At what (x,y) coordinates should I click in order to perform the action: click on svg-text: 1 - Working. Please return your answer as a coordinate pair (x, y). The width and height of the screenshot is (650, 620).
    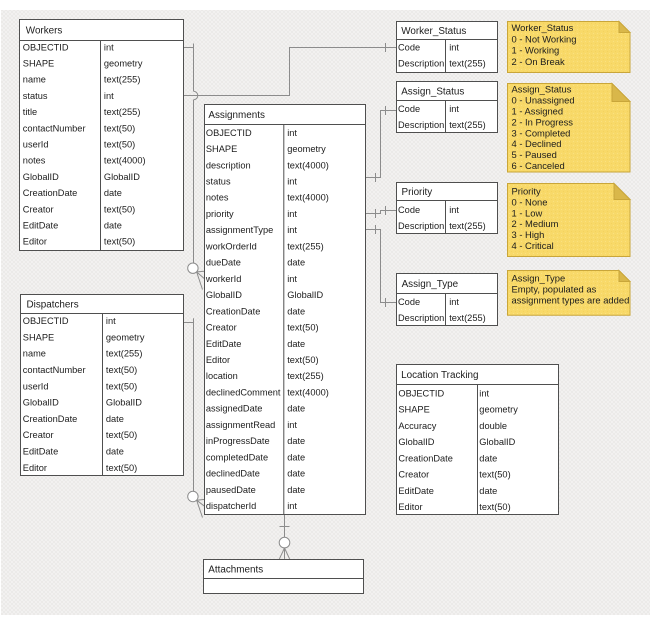
    Looking at the image, I should click on (536, 50).